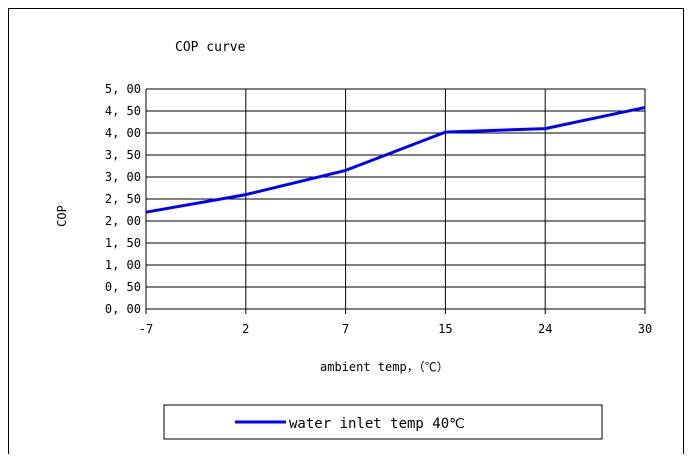  I want to click on x-tick-label: -7, so click(146, 329).